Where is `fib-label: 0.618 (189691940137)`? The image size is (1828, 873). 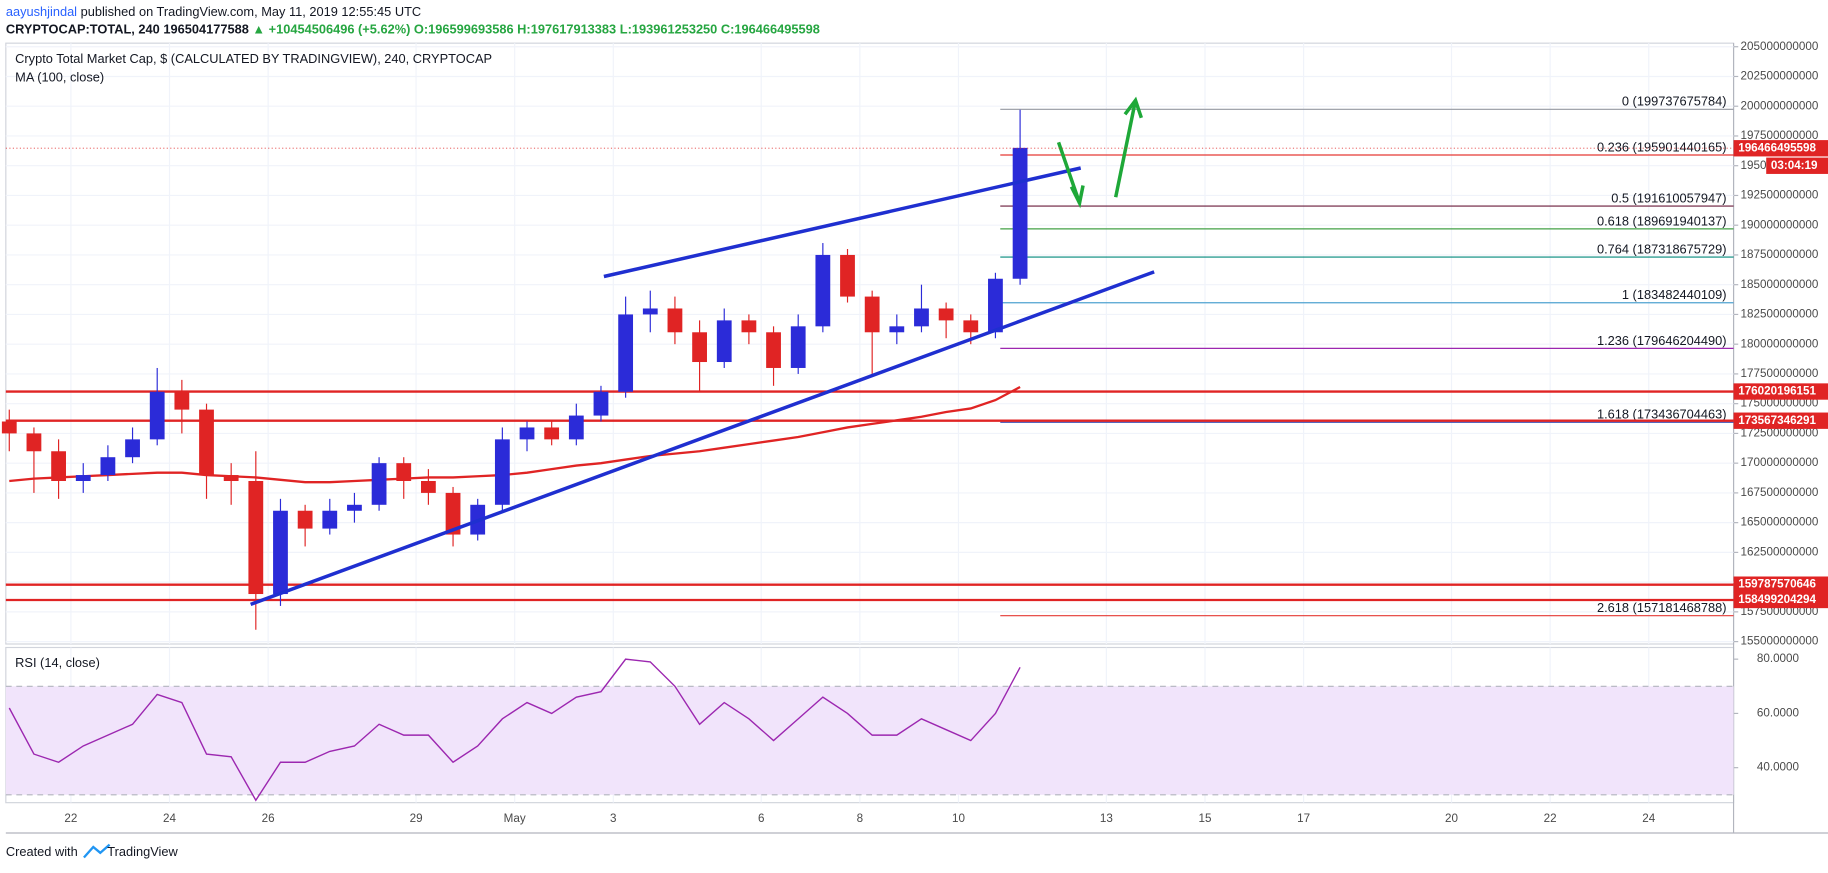 fib-label: 0.618 (189691940137) is located at coordinates (1662, 220).